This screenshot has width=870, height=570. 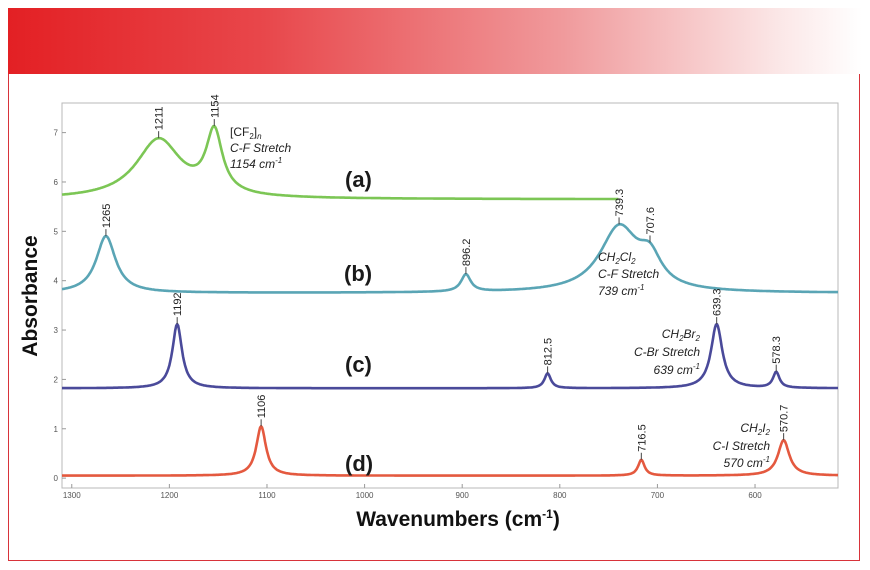 What do you see at coordinates (777, 350) in the screenshot?
I see `peak-label-c-3: 578.3` at bounding box center [777, 350].